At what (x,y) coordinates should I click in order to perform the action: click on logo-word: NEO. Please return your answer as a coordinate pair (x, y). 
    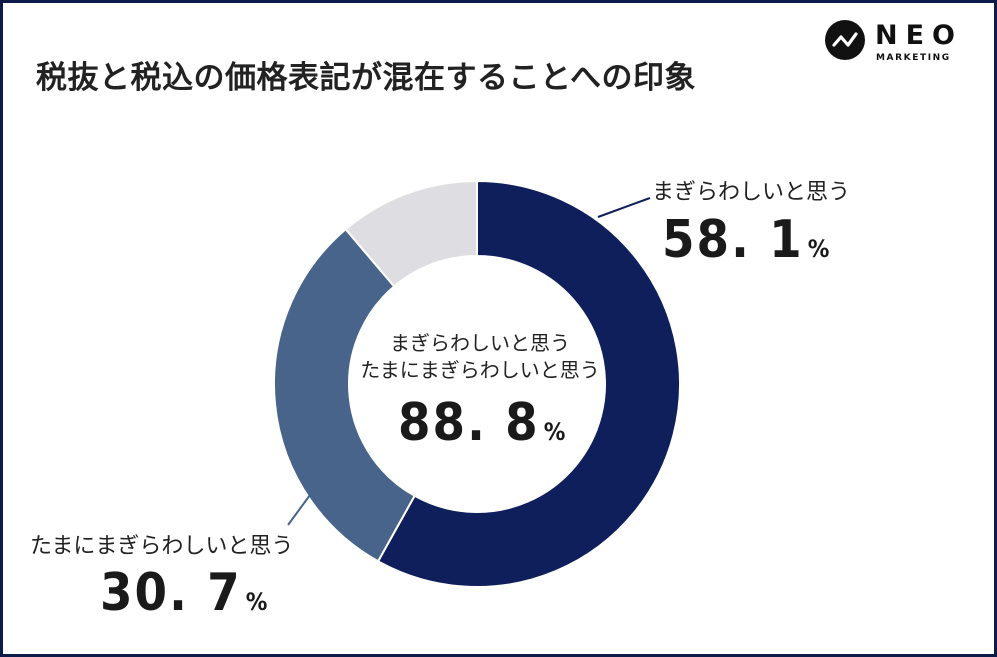
    Looking at the image, I should click on (919, 35).